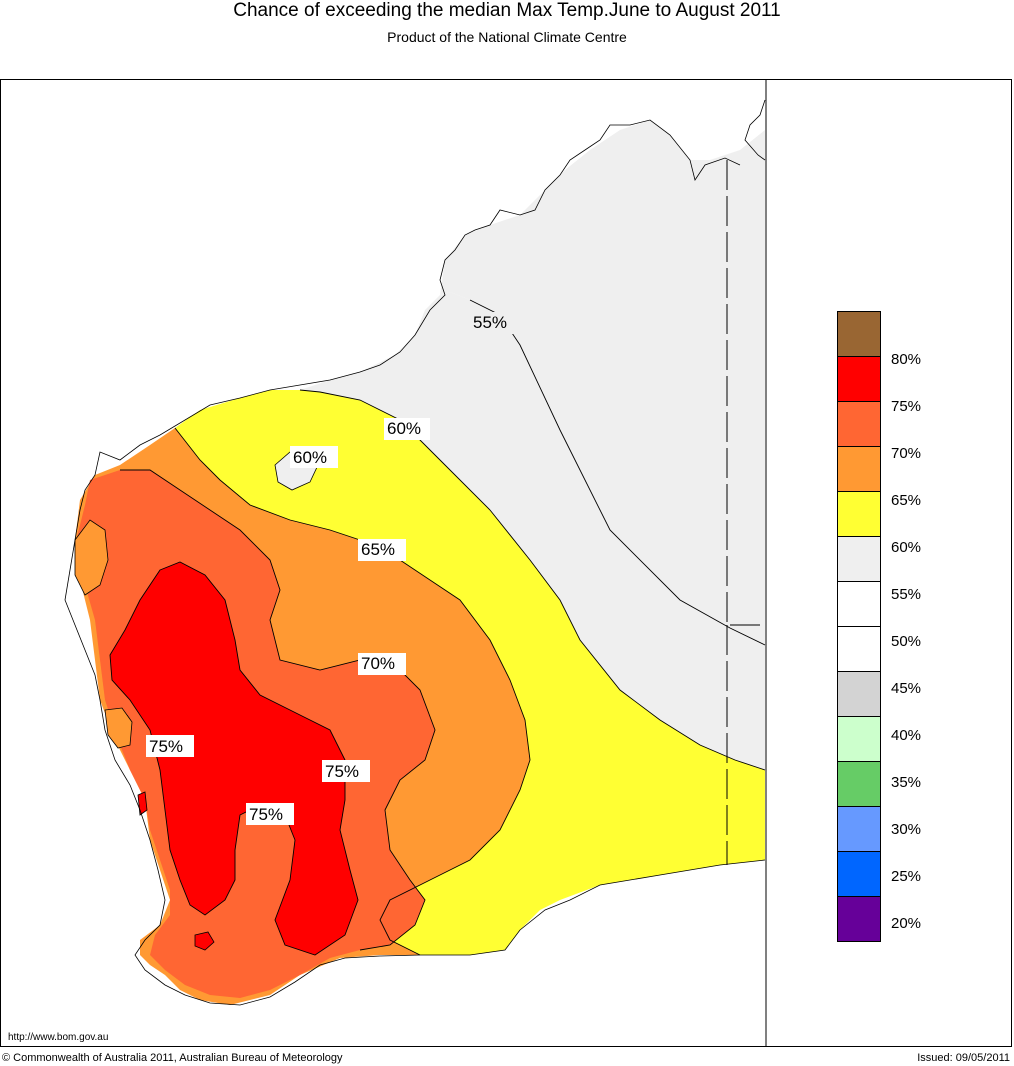 This screenshot has height=1066, width=1014. I want to click on legend-label-35: 35%, so click(906, 782).